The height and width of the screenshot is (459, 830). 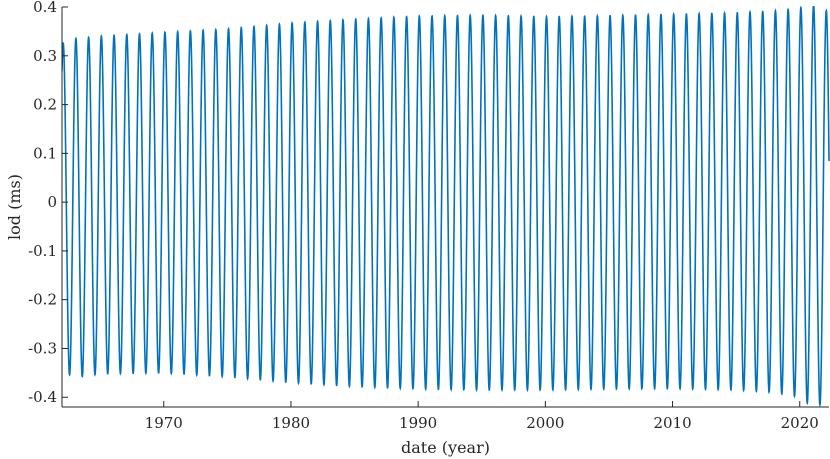 I want to click on x-tick-label: 1990, so click(x=418, y=423).